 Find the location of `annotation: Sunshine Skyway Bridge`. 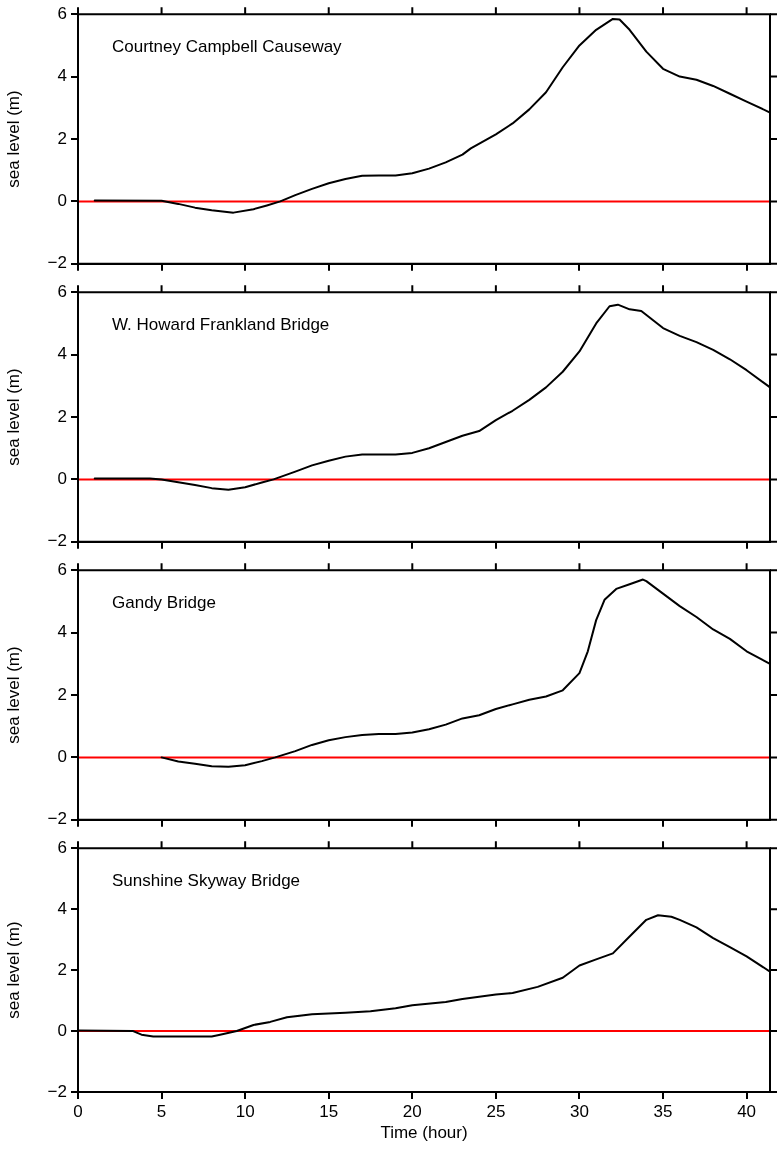

annotation: Sunshine Skyway Bridge is located at coordinates (206, 880).